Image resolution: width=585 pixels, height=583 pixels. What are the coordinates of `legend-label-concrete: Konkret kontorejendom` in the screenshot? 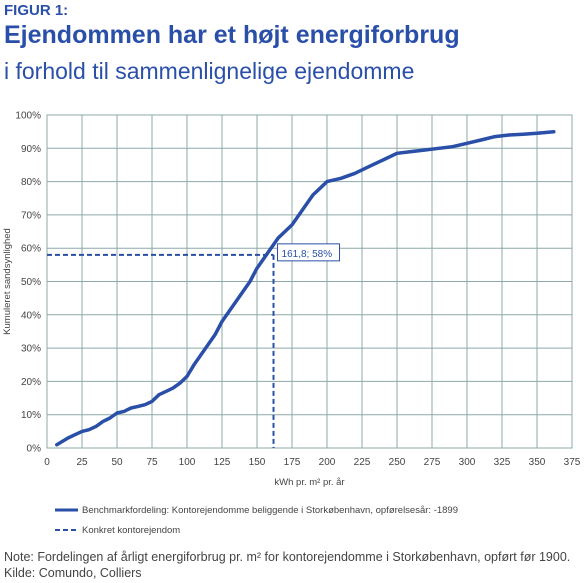 It's located at (131, 530).